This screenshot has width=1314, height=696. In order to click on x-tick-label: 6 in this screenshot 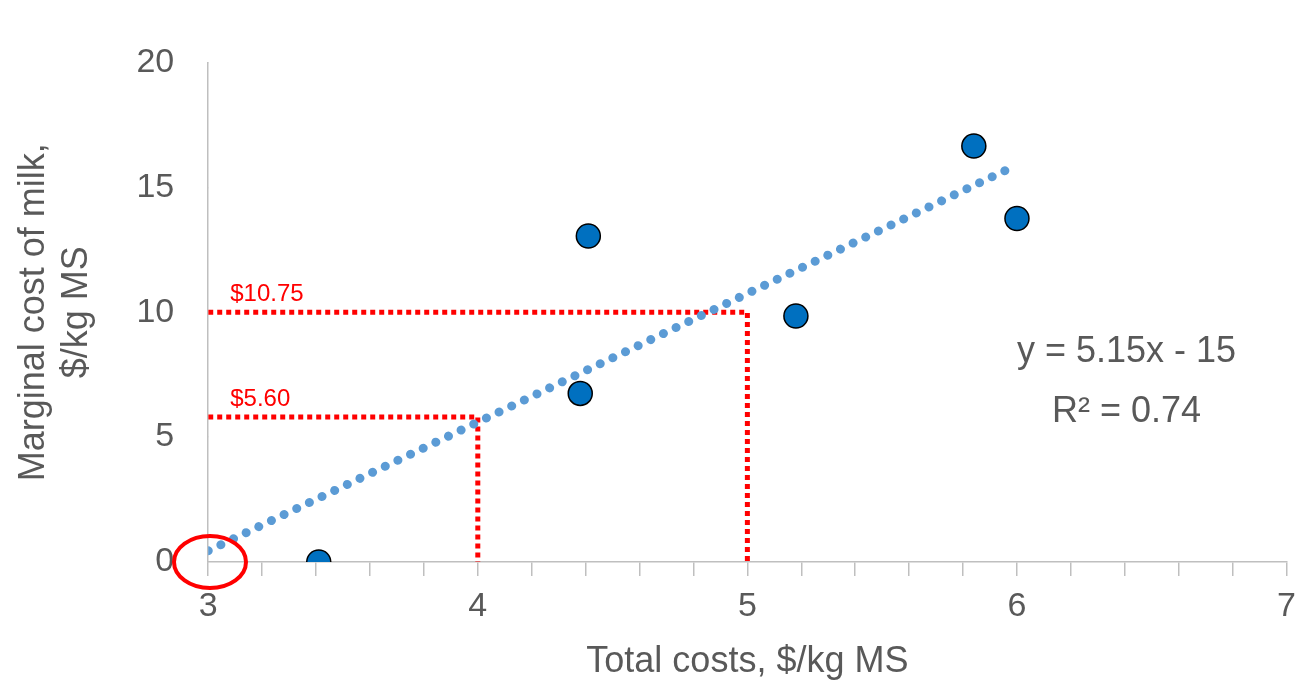, I will do `click(1017, 603)`.